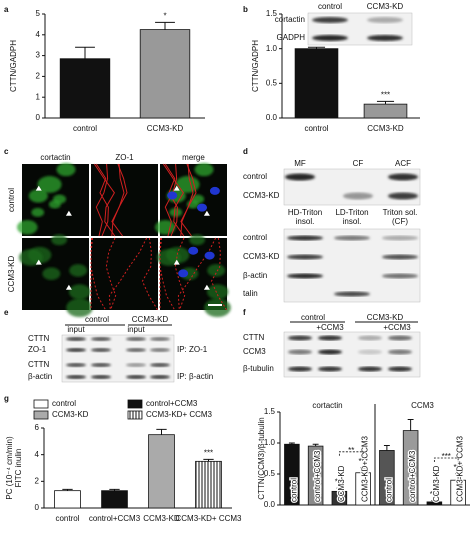  I want to click on y-tick-label: 1, so click(38, 96).